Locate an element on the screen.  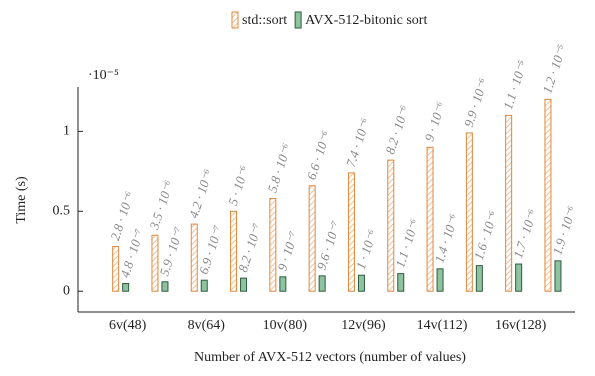
value-label: 1.9 · 10⁻⁶ is located at coordinates (564, 230).